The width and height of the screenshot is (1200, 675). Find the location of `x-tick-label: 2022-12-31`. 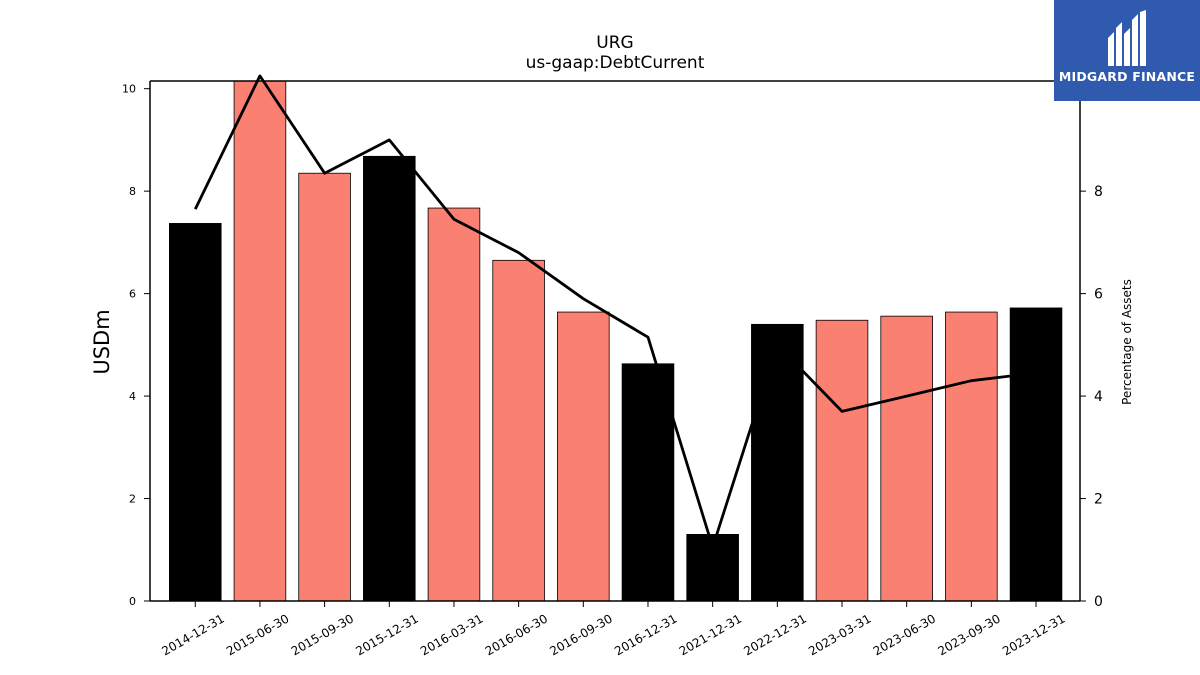

x-tick-label: 2022-12-31 is located at coordinates (774, 634).